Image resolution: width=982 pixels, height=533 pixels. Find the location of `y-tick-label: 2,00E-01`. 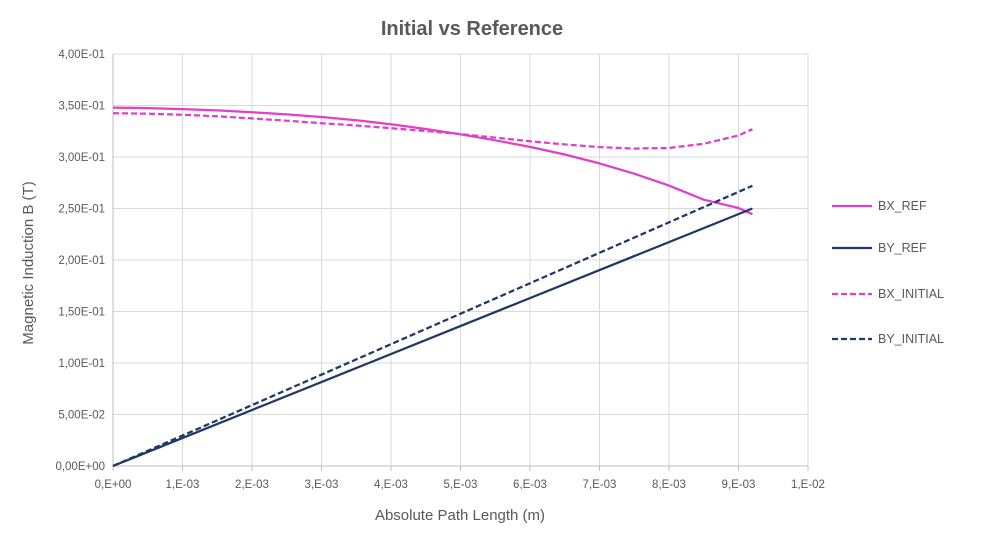

y-tick-label: 2,00E-01 is located at coordinates (81, 261).